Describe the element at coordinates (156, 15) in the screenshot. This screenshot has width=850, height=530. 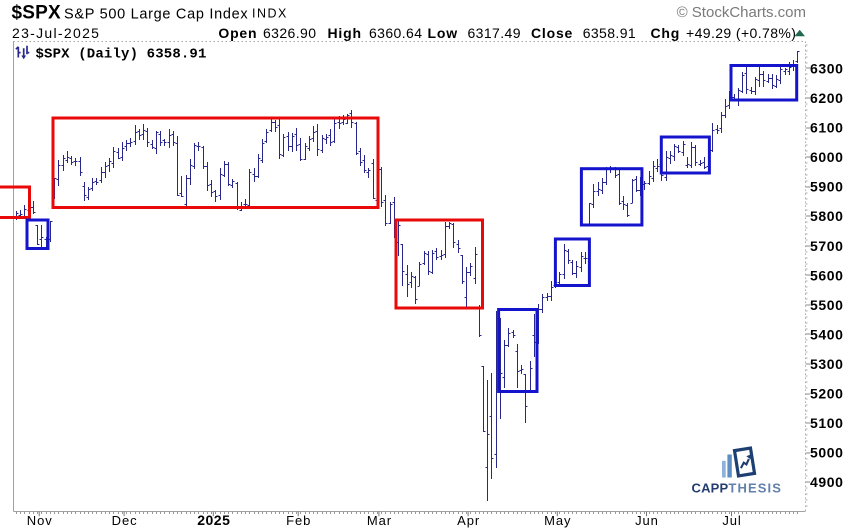
I see `svg-text: S&P 500 Large Cap Index` at that location.